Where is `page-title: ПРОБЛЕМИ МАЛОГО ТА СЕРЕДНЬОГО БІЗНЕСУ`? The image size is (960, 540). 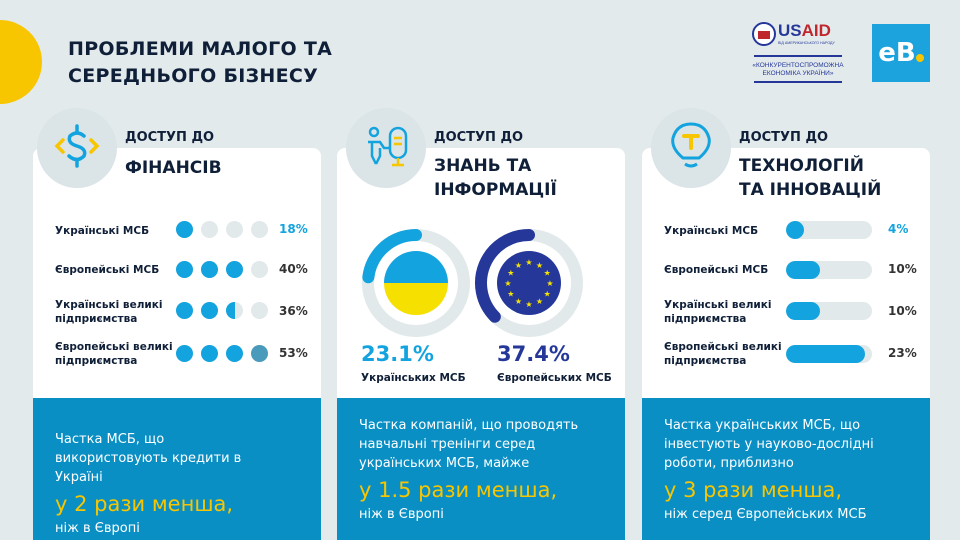 page-title: ПРОБЛЕМИ МАЛОГО ТА СЕРЕДНЬОГО БІЗНЕСУ is located at coordinates (200, 63).